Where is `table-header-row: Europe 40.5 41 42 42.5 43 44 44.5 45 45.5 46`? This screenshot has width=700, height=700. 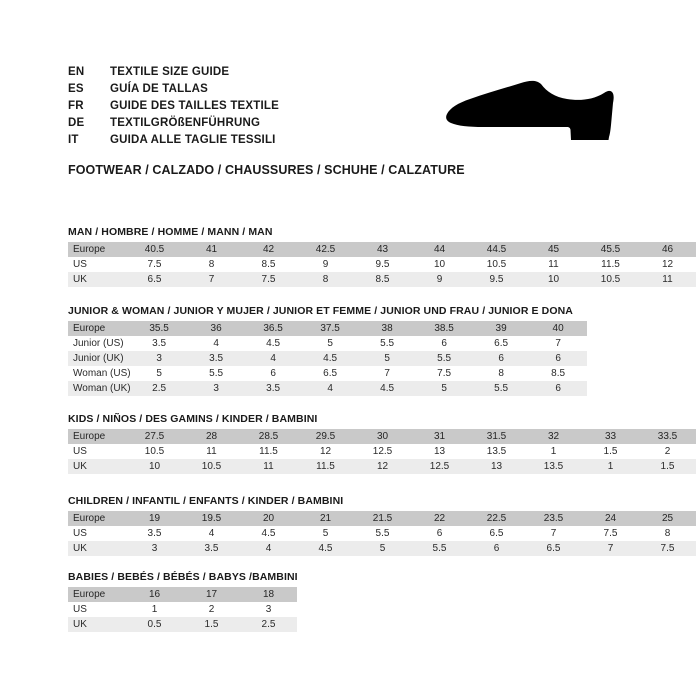 table-header-row: Europe 40.5 41 42 42.5 43 44 44.5 45 45.5 46 is located at coordinates (382, 249).